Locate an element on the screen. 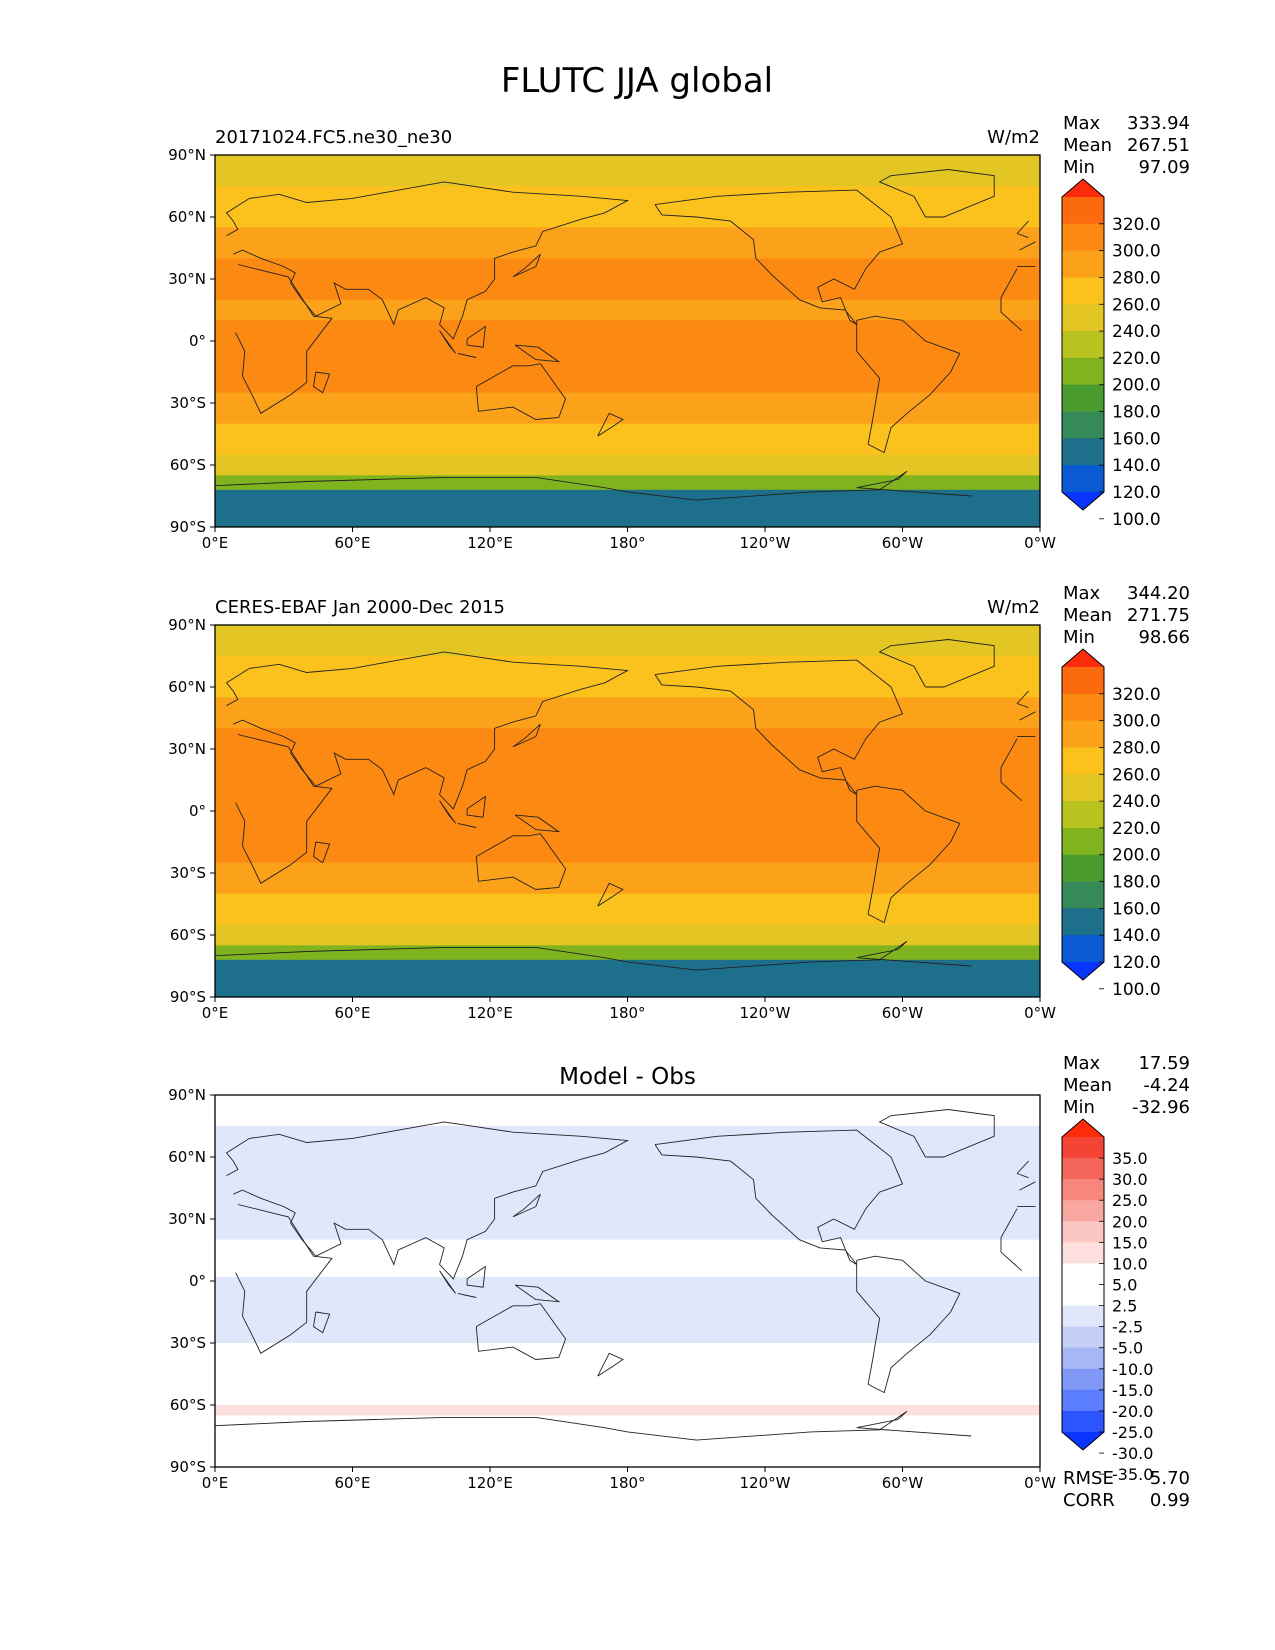  stat-min-value: -32.96 is located at coordinates (1161, 1107).